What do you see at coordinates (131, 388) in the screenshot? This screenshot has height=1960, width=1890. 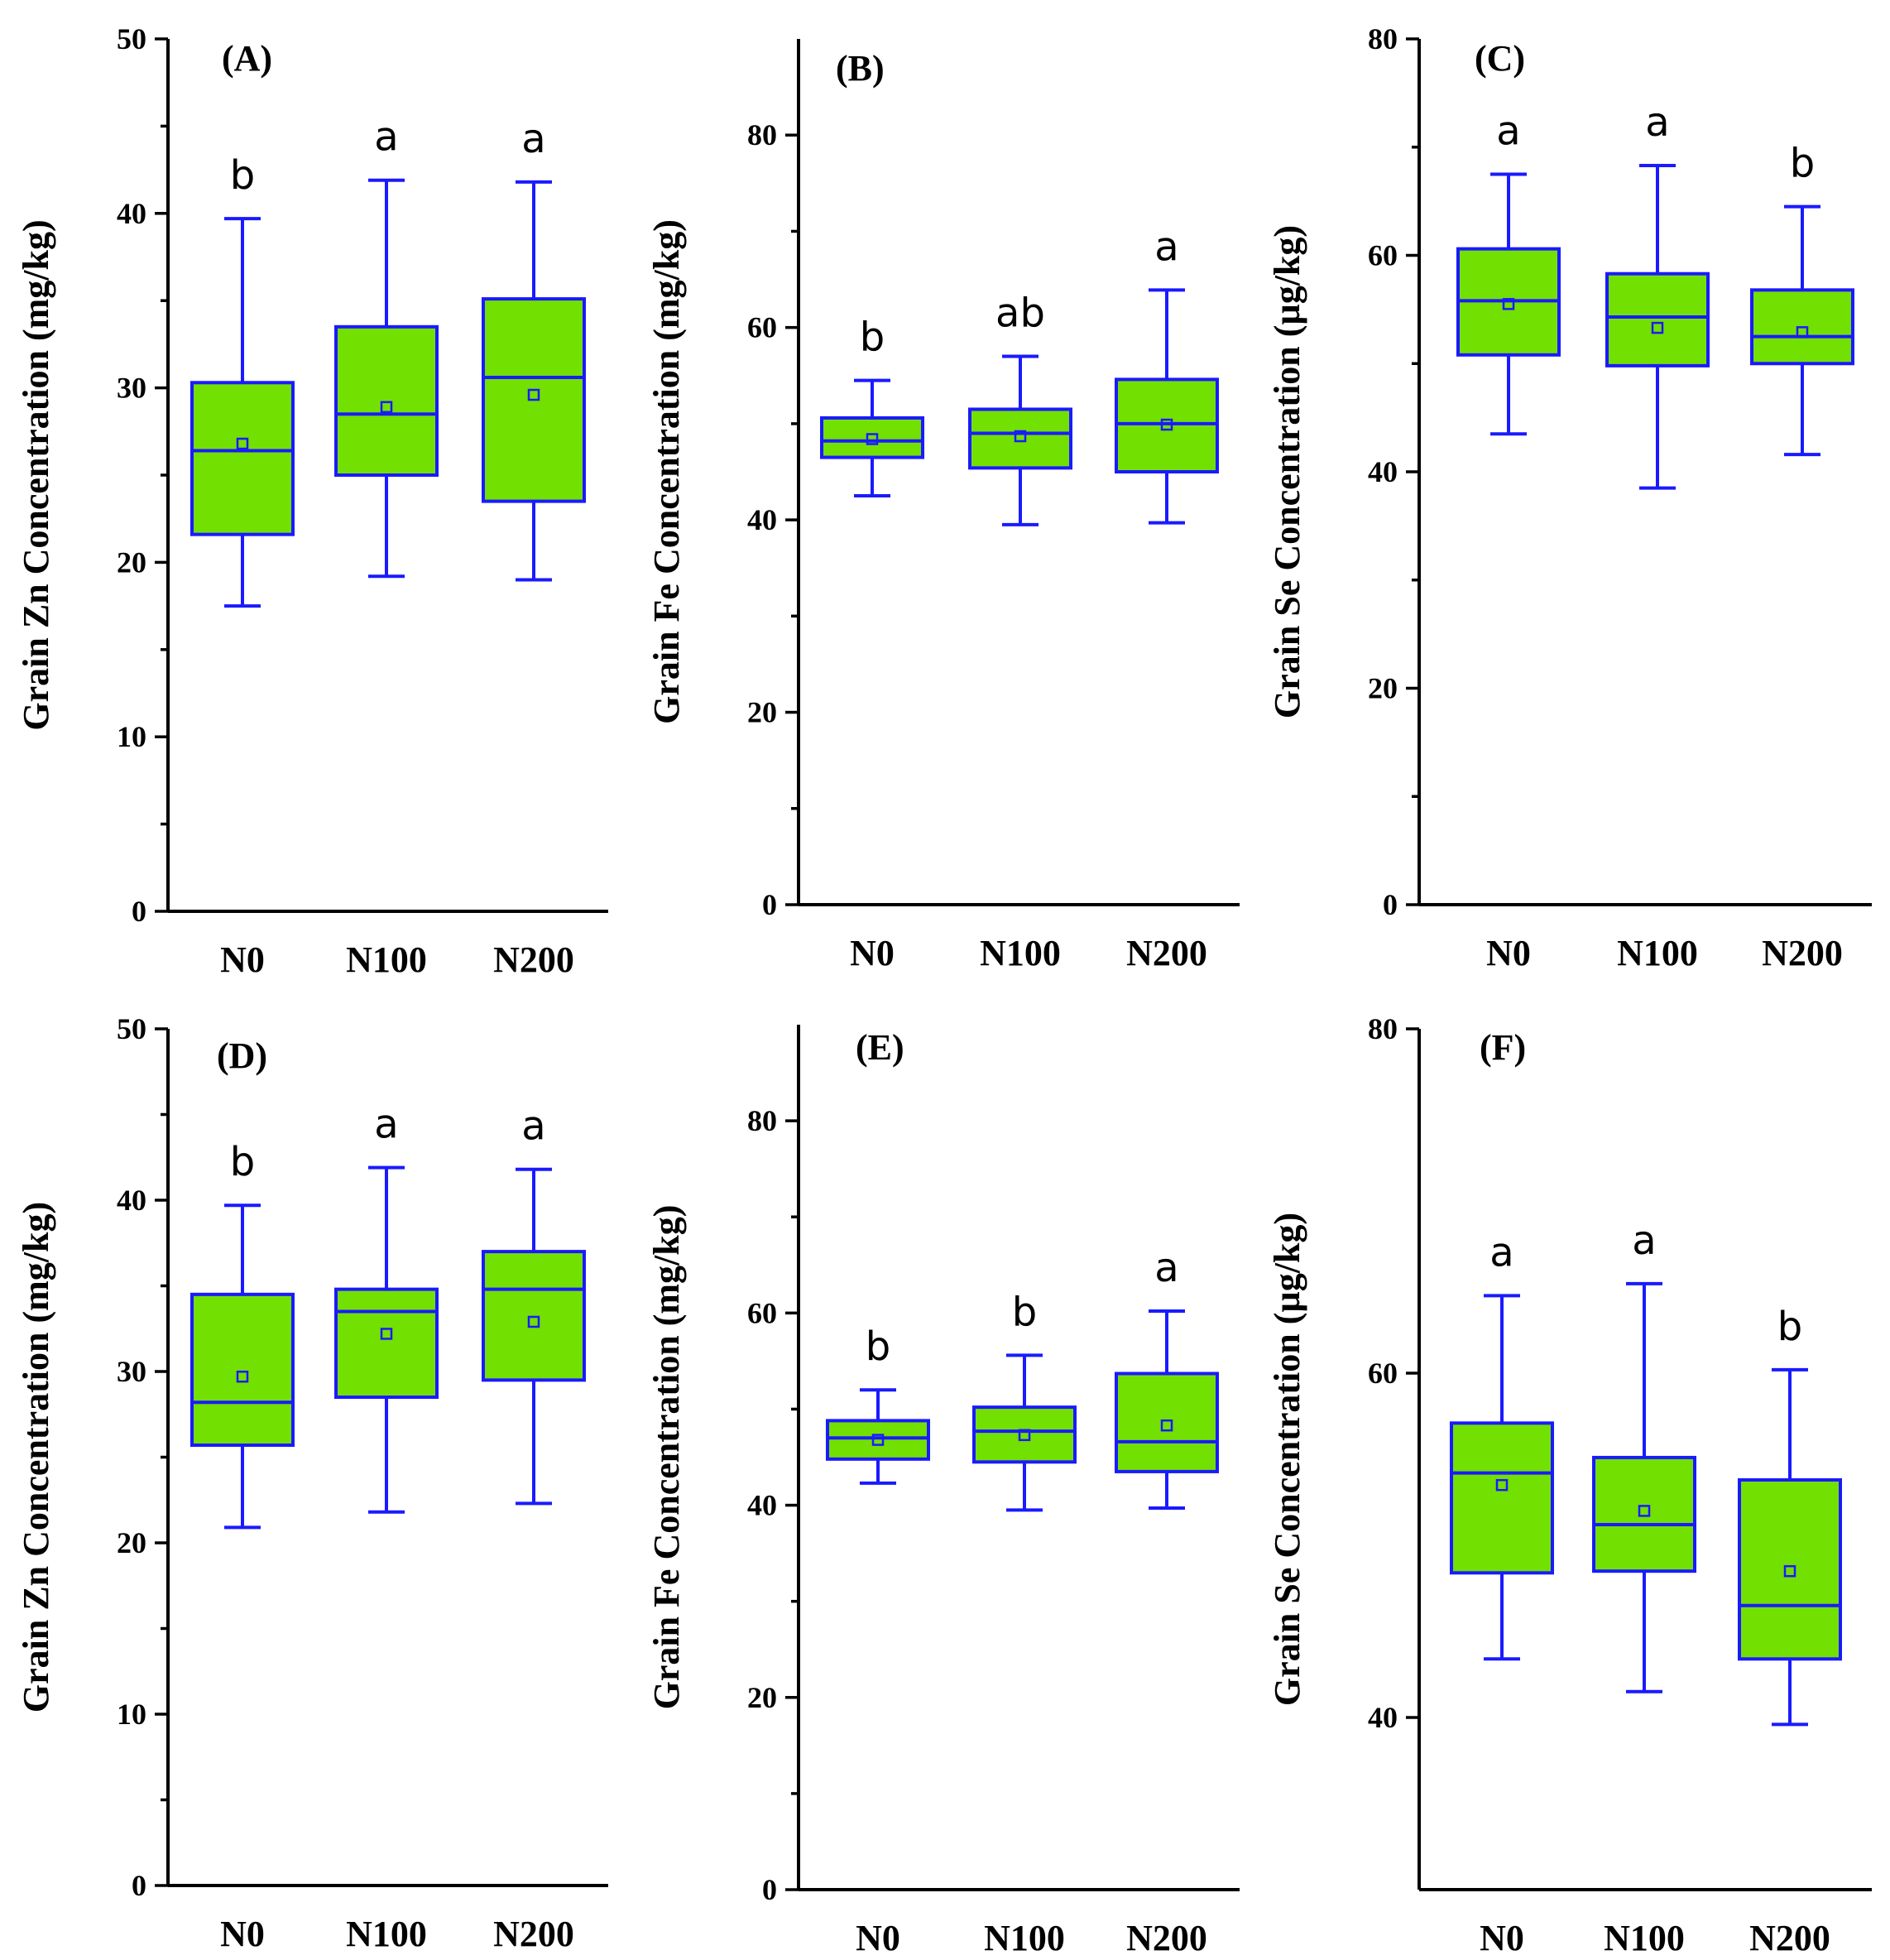 I see `y-tick-label: 30` at bounding box center [131, 388].